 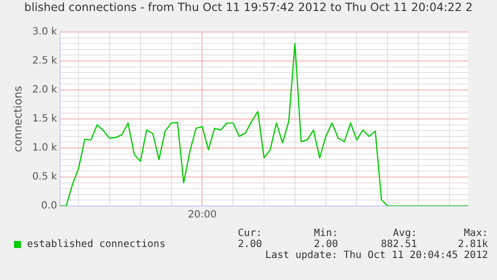 What do you see at coordinates (248, 7) in the screenshot?
I see `chart-title: blished connections - from Thu Oct 11 19:57:42 2012 to Thu Oct 11 20:04:22 2` at bounding box center [248, 7].